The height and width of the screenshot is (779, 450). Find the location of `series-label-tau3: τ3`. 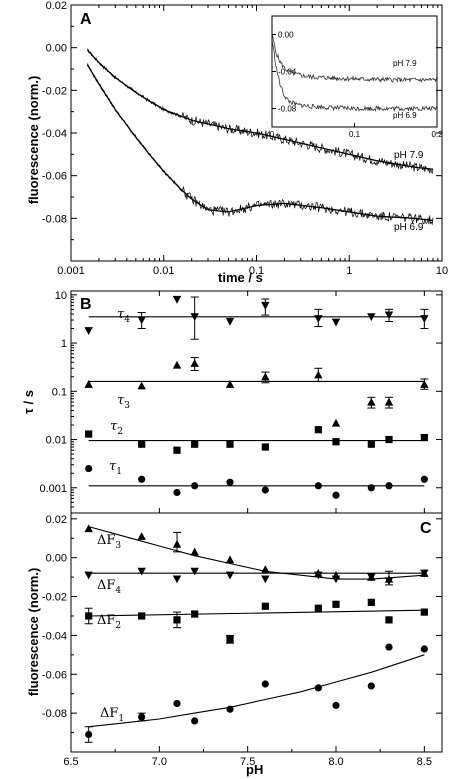

series-label-tau3: τ3 is located at coordinates (123, 402).